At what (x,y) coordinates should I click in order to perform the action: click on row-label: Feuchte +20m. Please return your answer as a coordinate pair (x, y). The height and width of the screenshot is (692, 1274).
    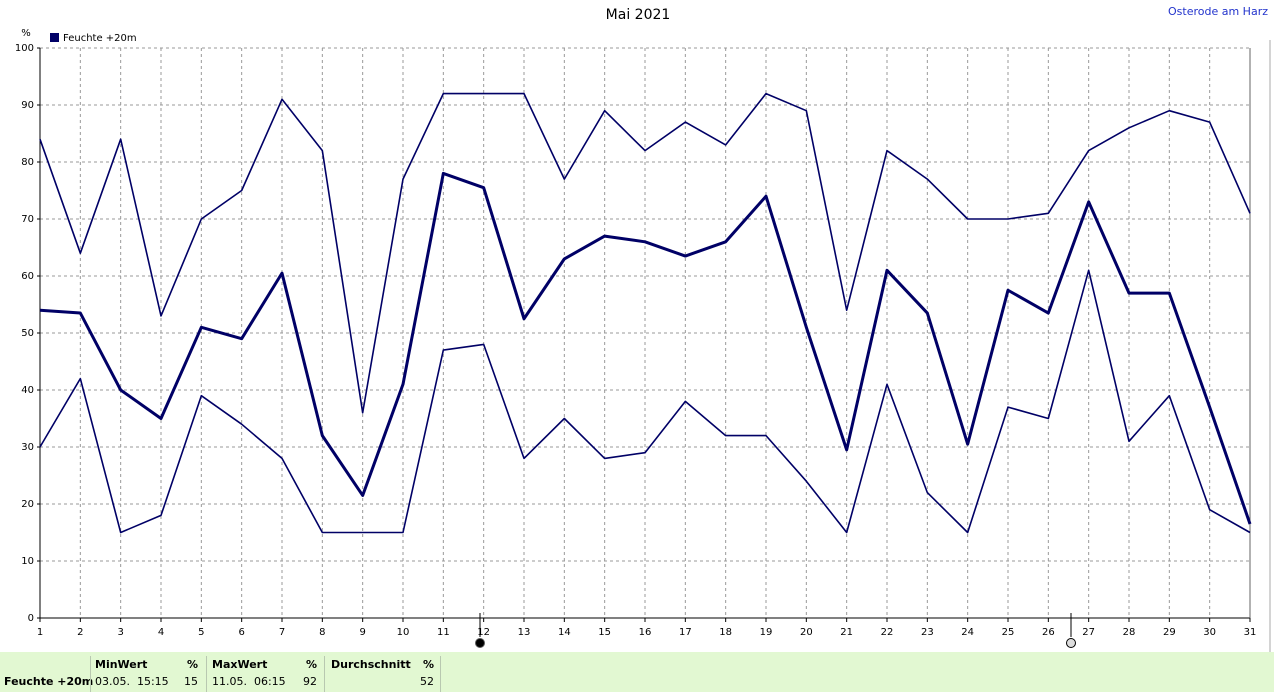
    Looking at the image, I should click on (49, 681).